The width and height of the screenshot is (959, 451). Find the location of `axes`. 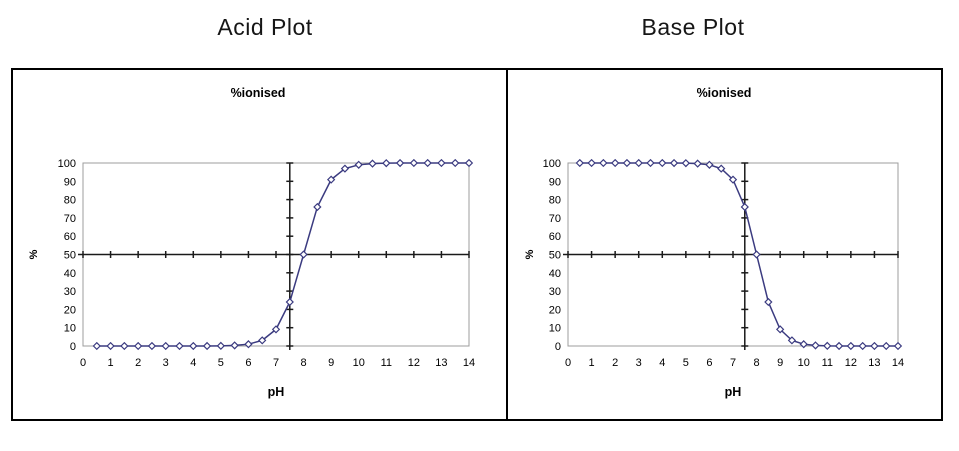

axes is located at coordinates (731, 256).